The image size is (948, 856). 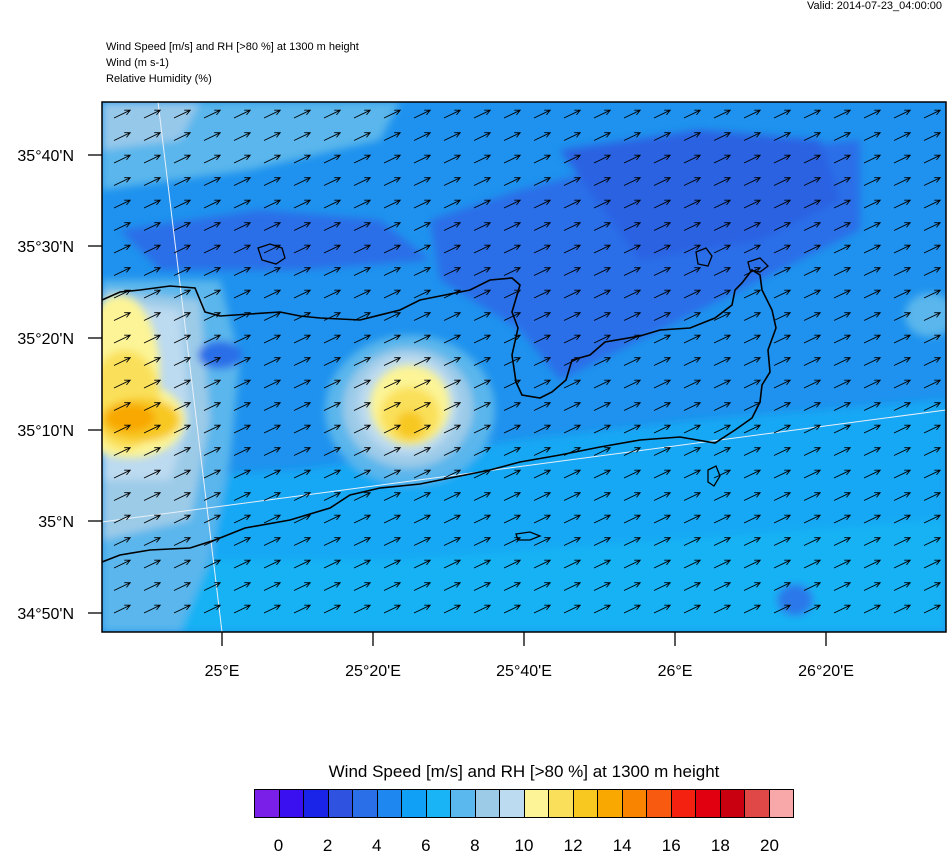 I want to click on humidity-overlay, so click(x=276, y=376).